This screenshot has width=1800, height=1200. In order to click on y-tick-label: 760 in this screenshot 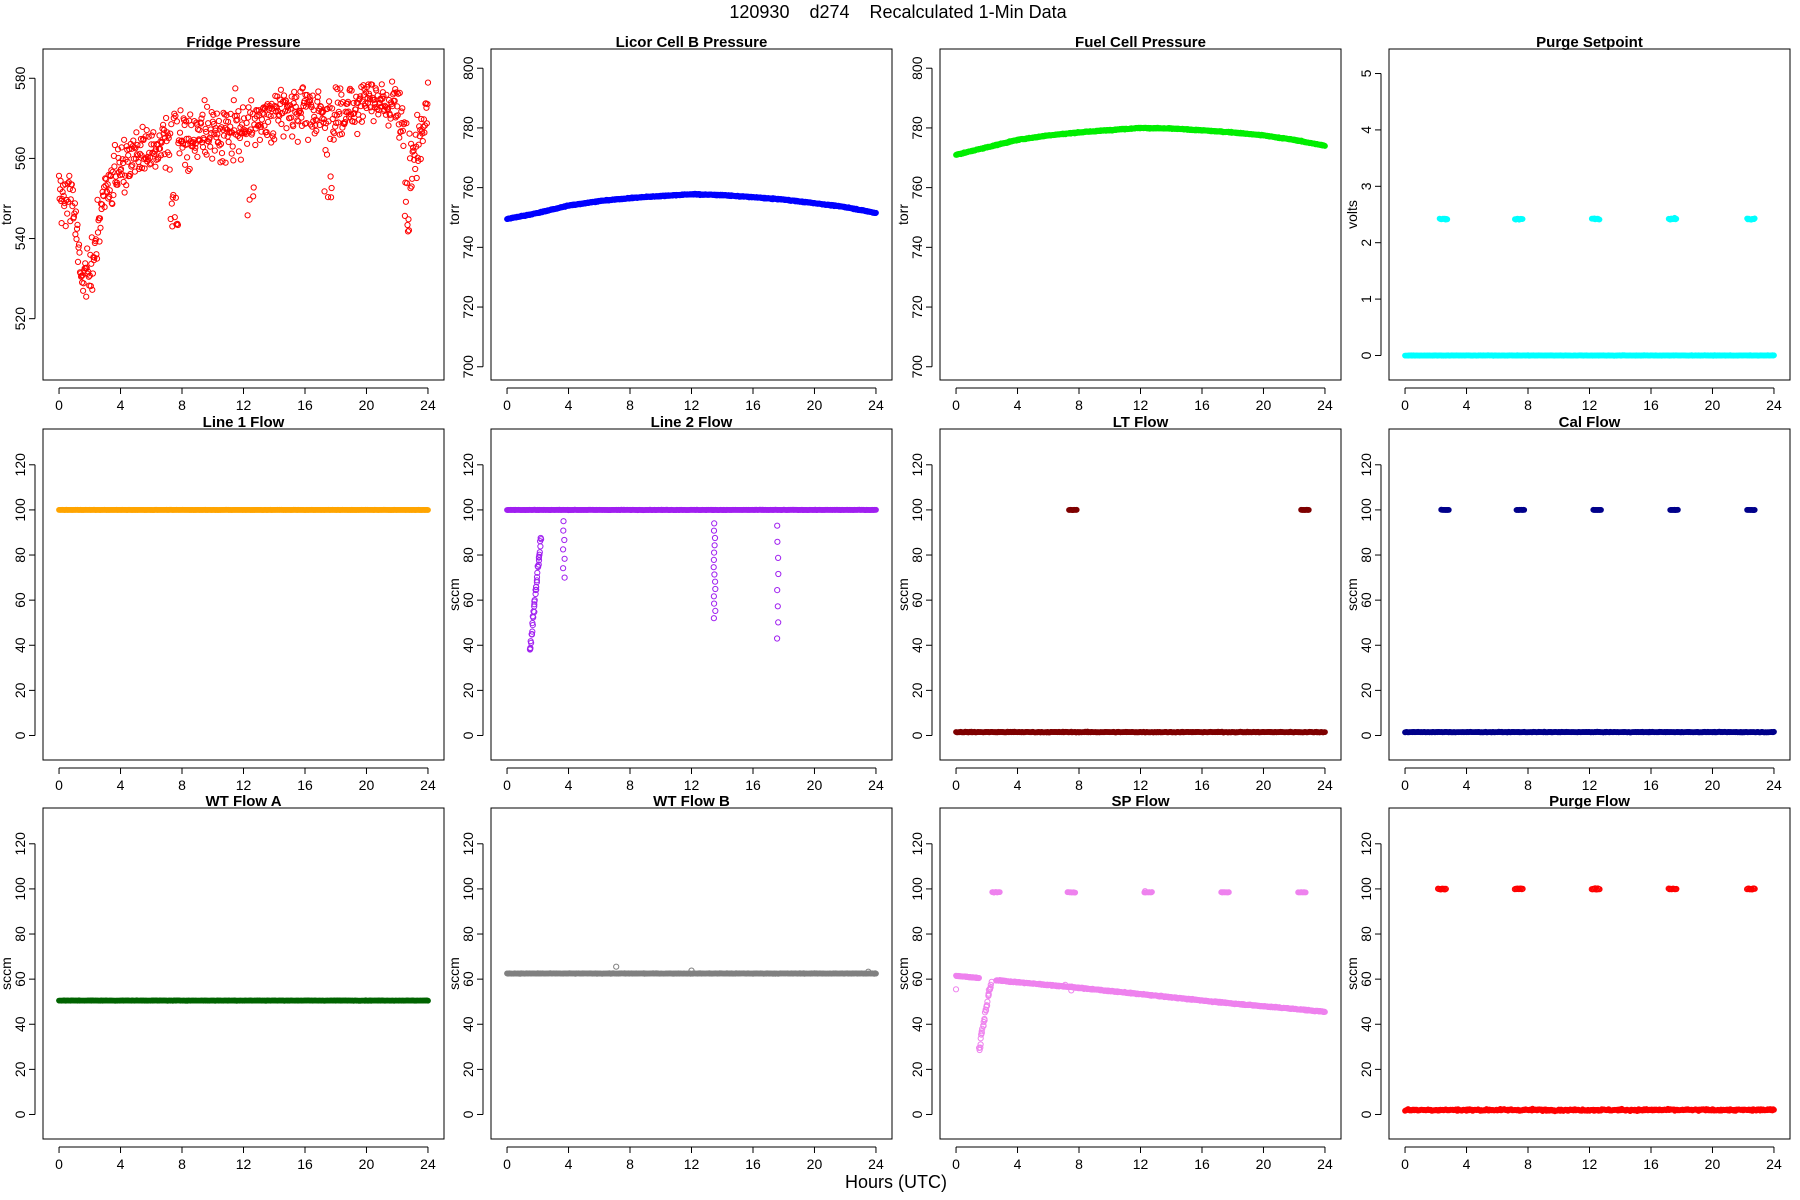, I will do `click(917, 188)`.